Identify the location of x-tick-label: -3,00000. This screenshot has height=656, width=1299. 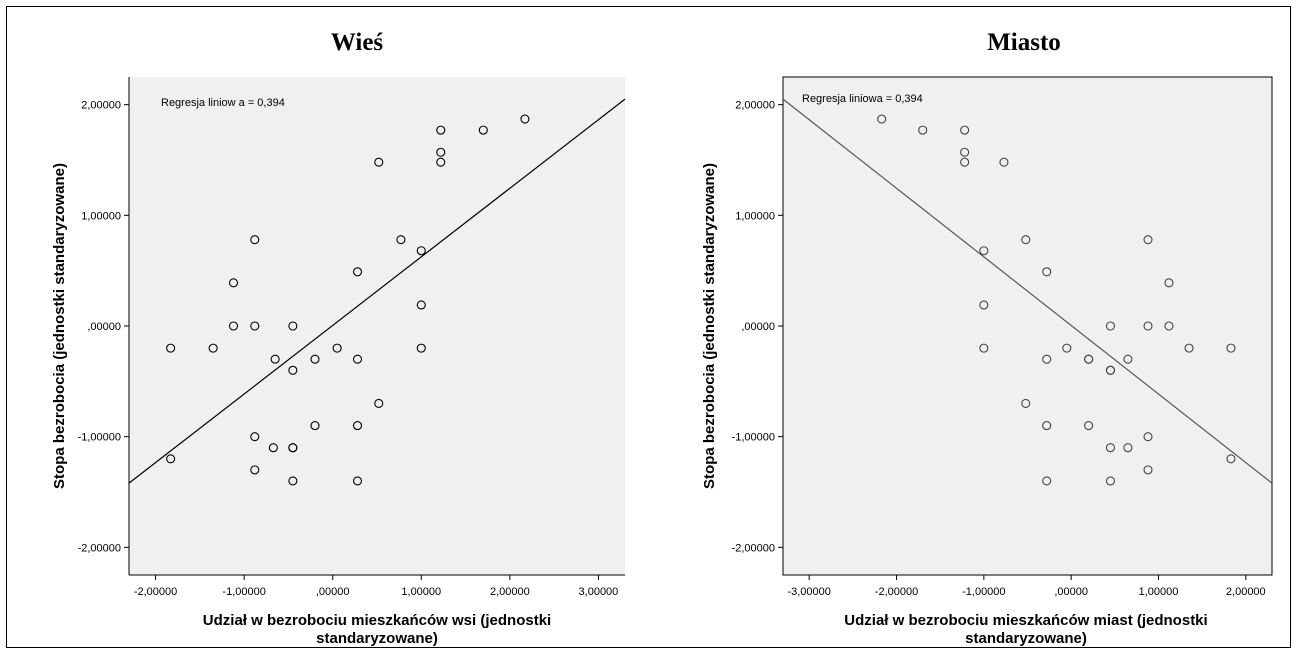
(808, 592).